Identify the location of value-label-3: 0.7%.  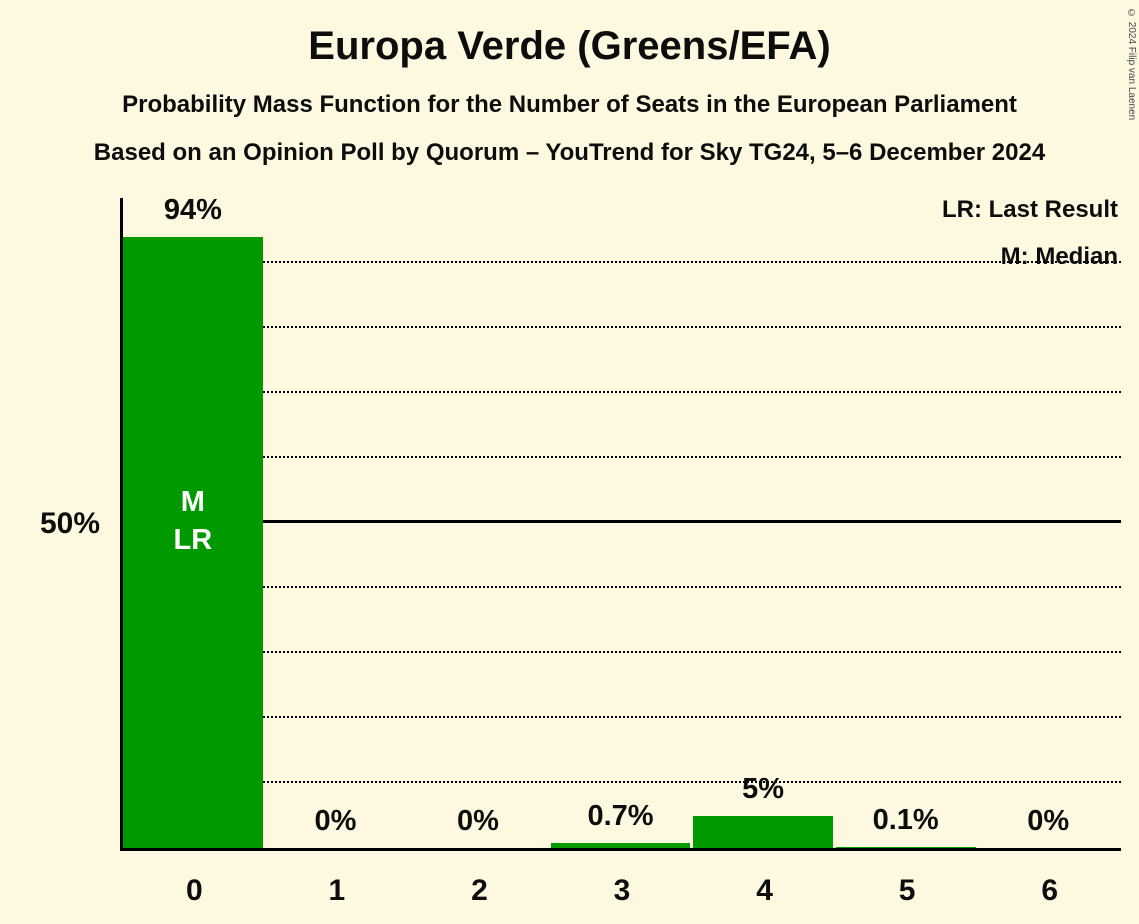
(620, 816).